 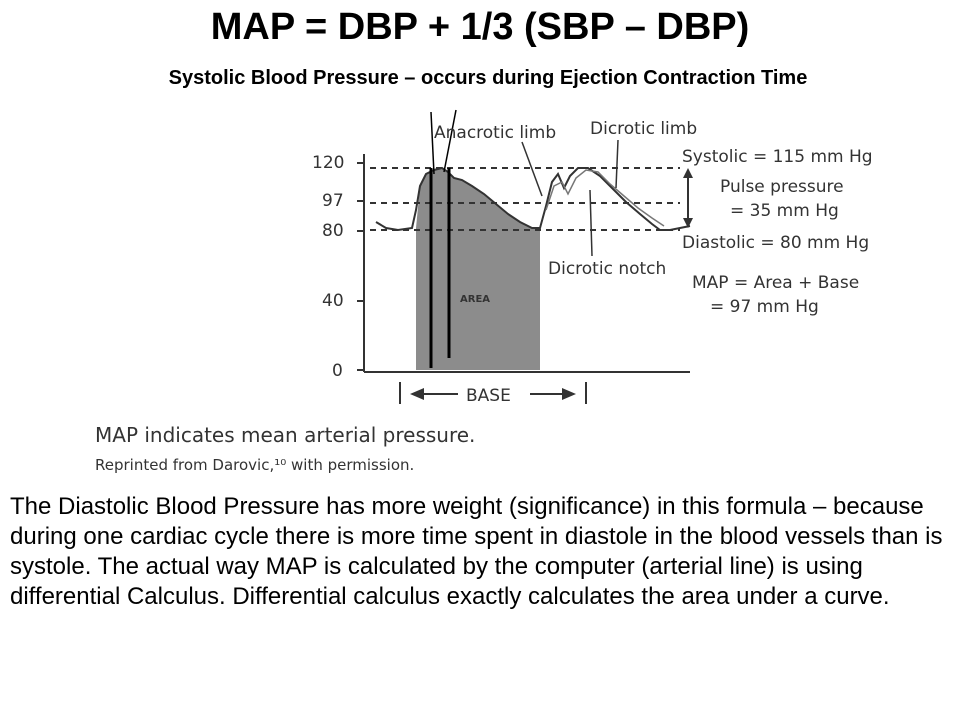 What do you see at coordinates (417, 394) in the screenshot?
I see `base-left-arrowhead` at bounding box center [417, 394].